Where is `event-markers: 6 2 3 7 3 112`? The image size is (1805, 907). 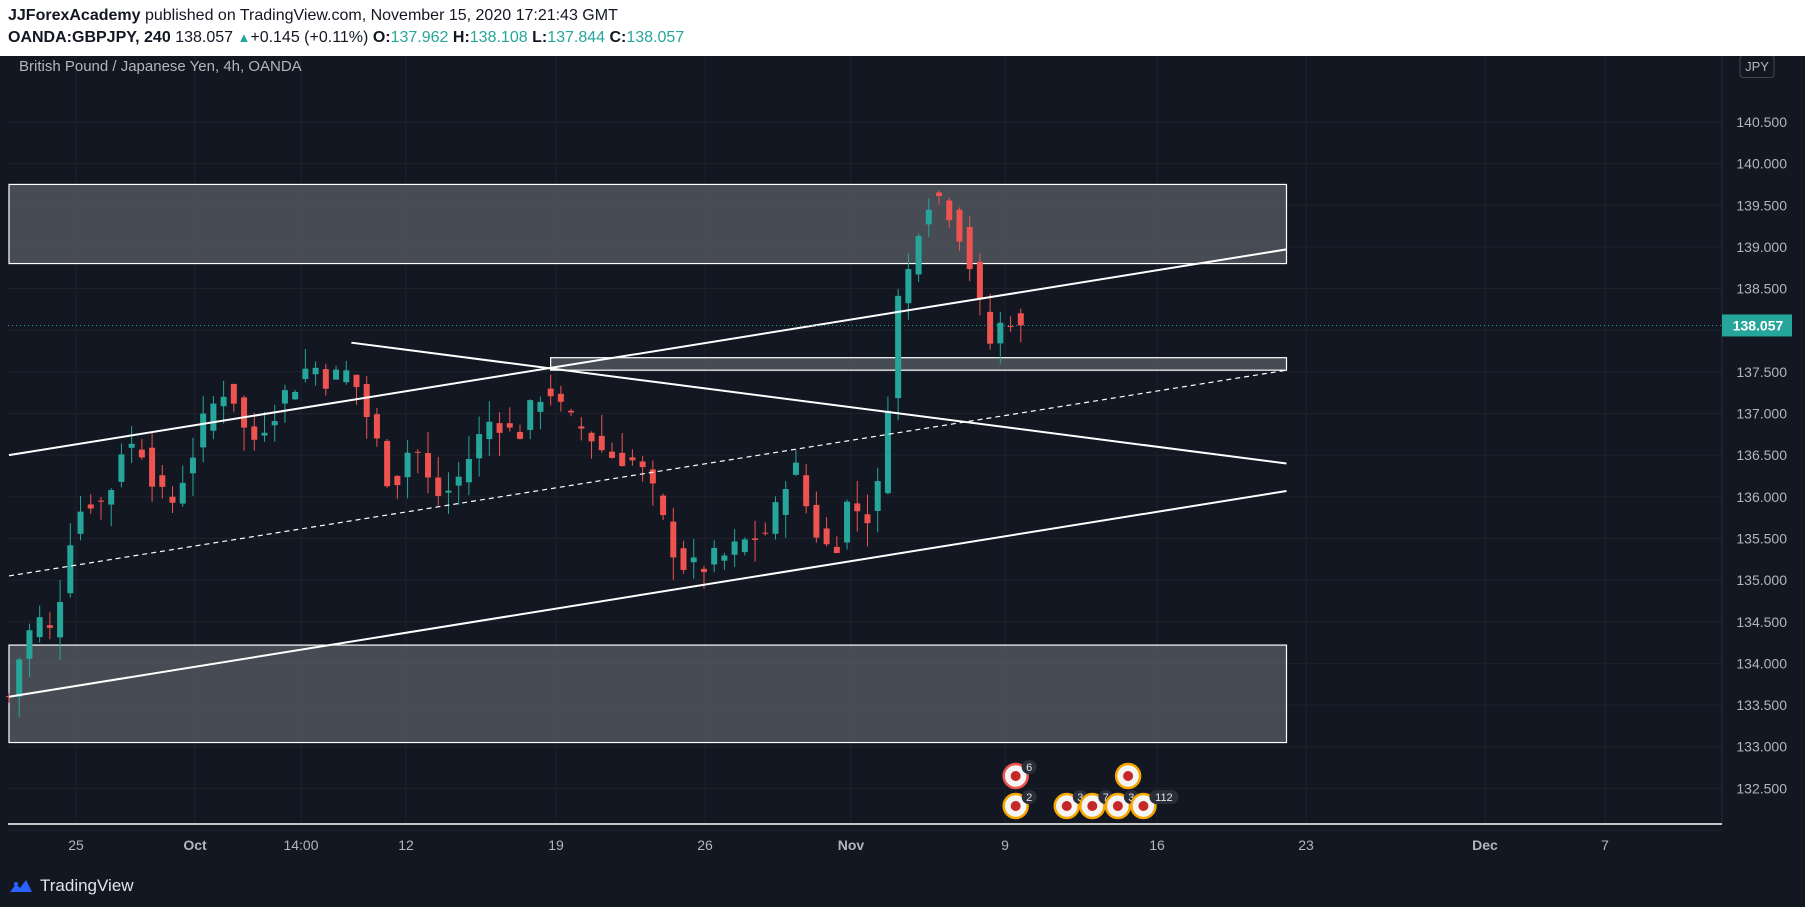
event-markers: 6 2 3 7 3 112 is located at coordinates (1090, 790).